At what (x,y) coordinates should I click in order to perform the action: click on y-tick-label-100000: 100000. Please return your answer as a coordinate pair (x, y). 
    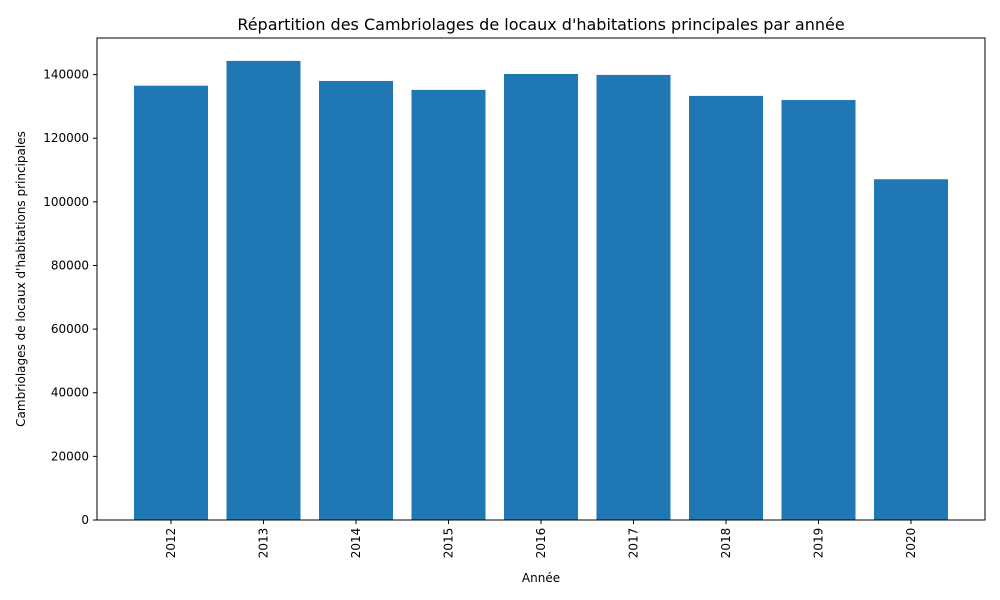
    Looking at the image, I should click on (66, 202).